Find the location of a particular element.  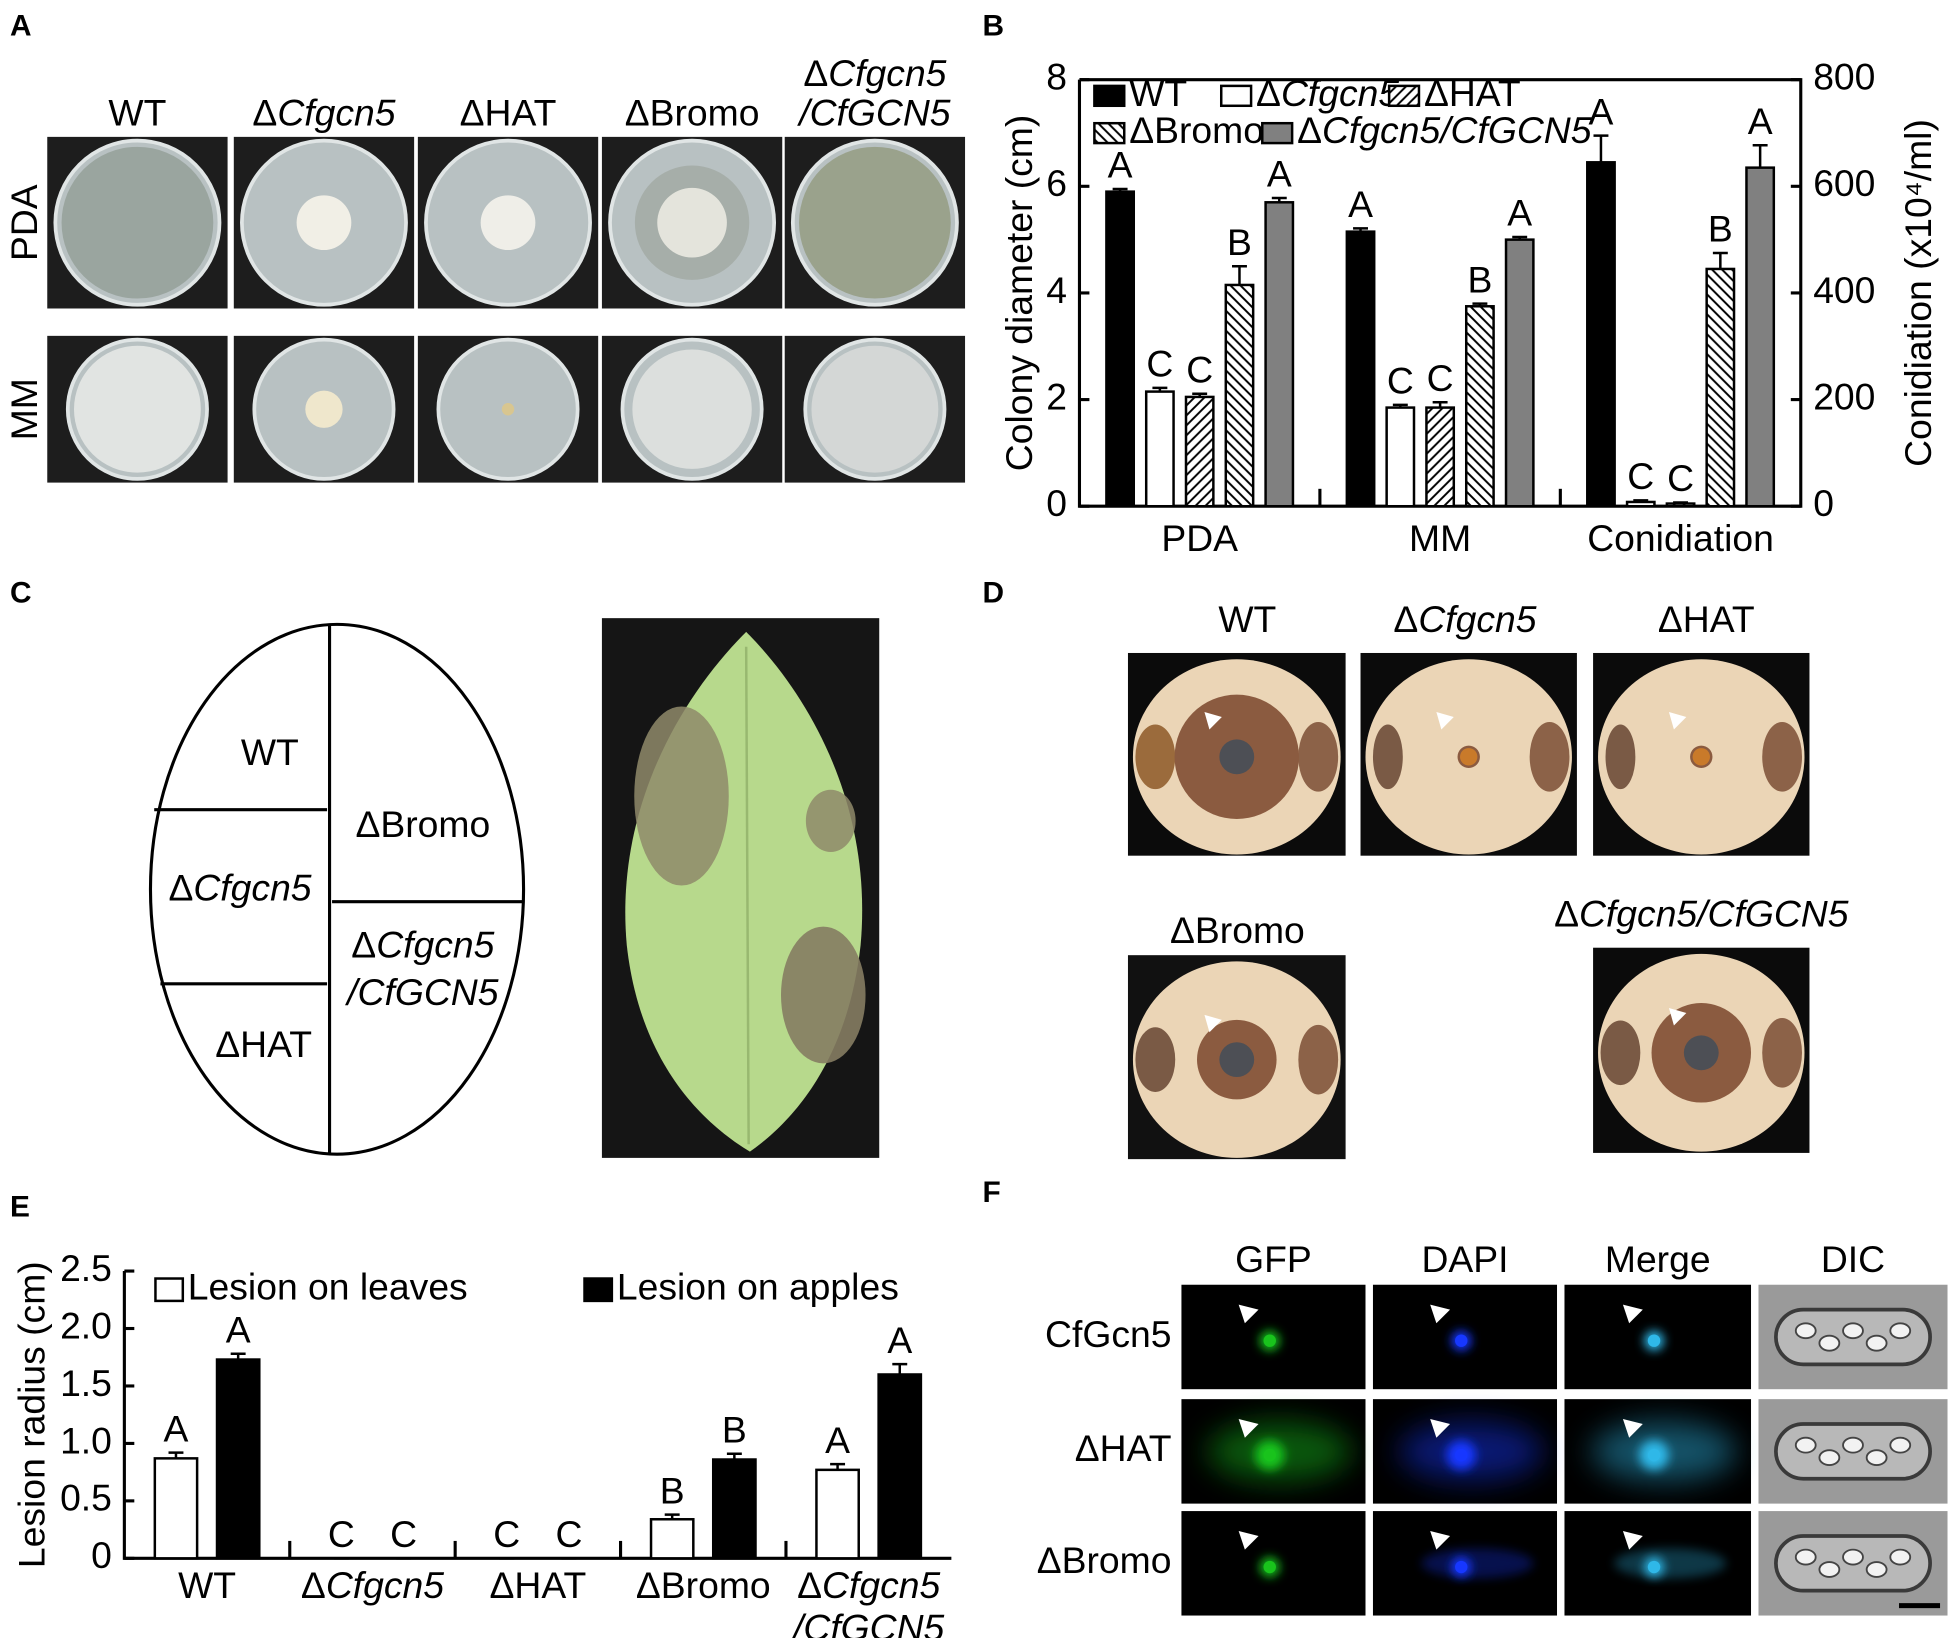

panel-letter: D is located at coordinates (993, 592).